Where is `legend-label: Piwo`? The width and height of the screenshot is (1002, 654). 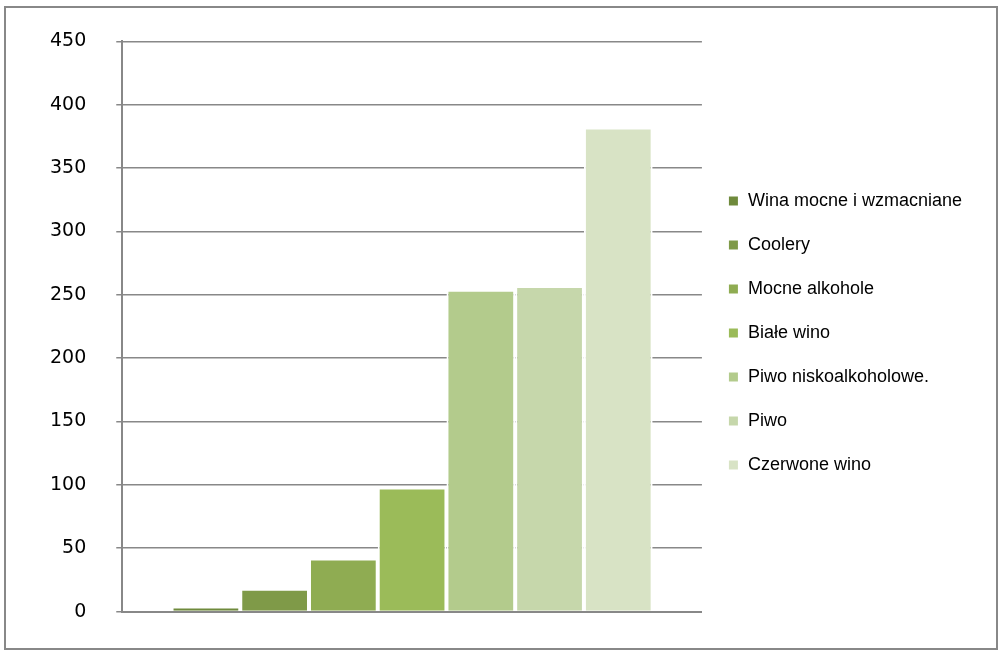 legend-label: Piwo is located at coordinates (767, 419).